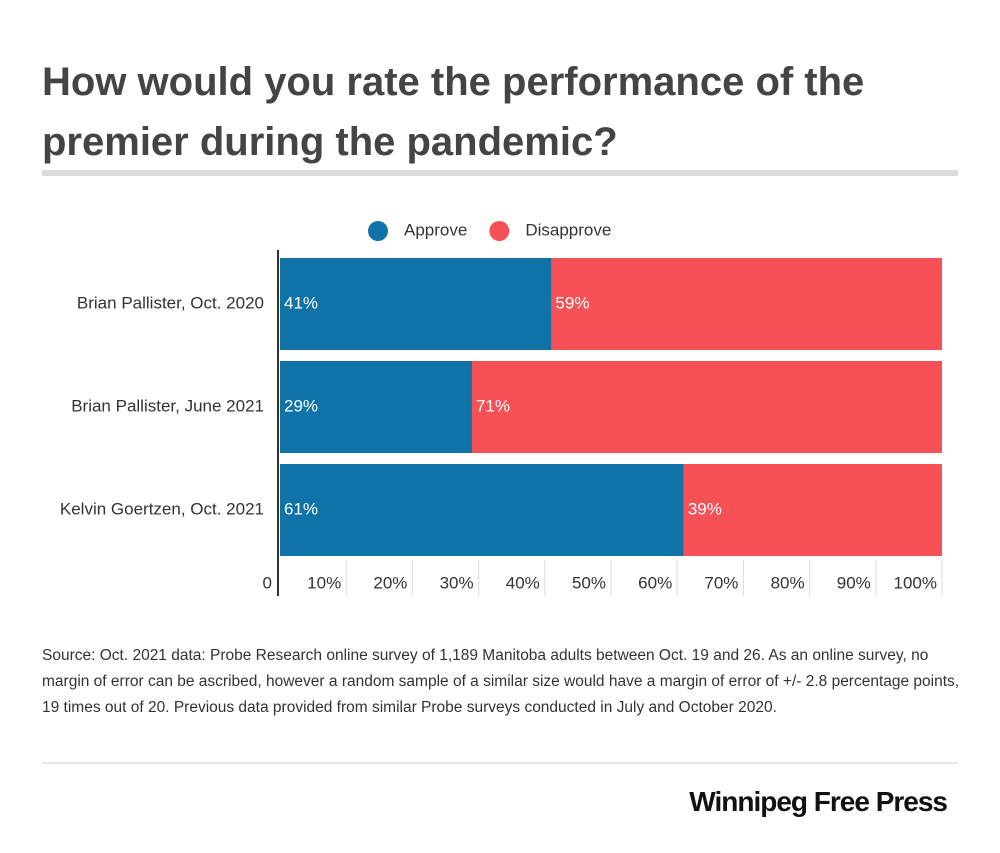 Image resolution: width=1000 pixels, height=853 pixels. What do you see at coordinates (493, 405) in the screenshot?
I see `data-label: 71%` at bounding box center [493, 405].